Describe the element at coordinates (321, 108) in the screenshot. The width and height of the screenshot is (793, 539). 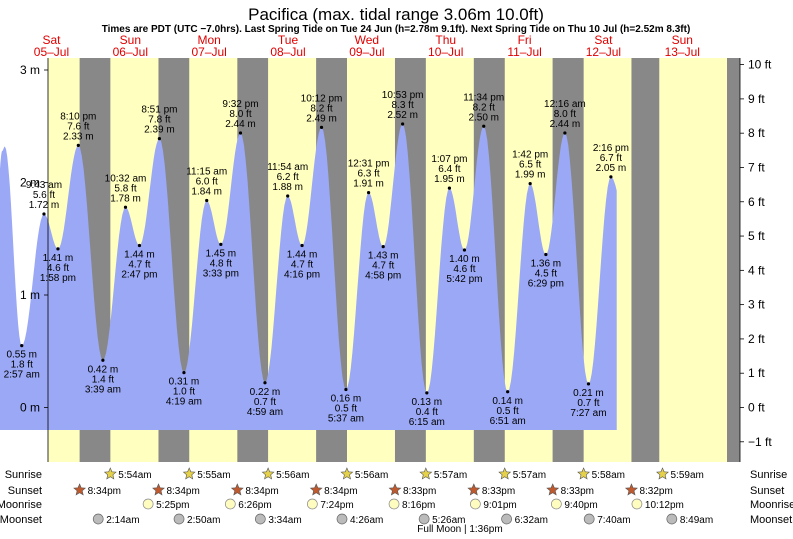
I see `high-tide-label: 8.2 ft` at that location.